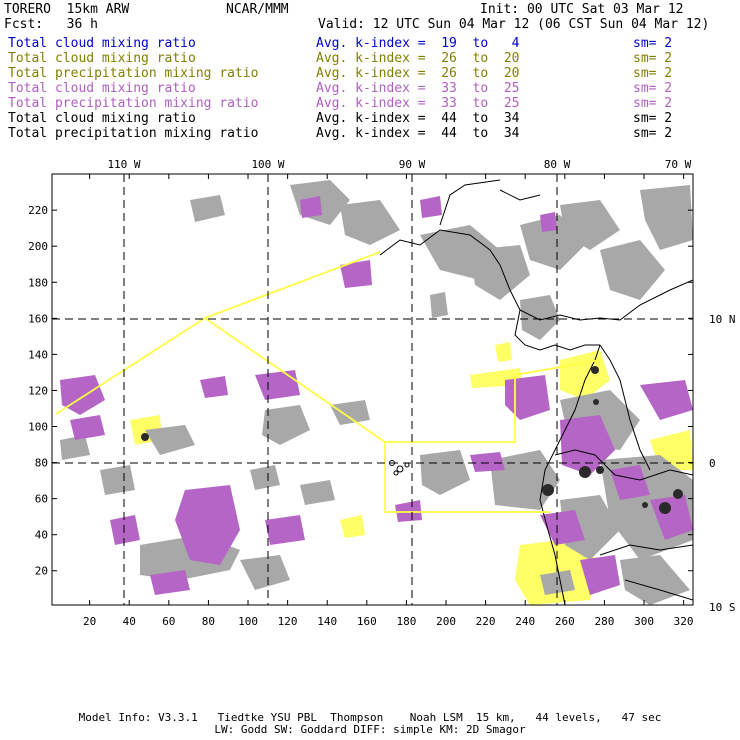 The height and width of the screenshot is (740, 740). What do you see at coordinates (248, 621) in the screenshot?
I see `x-tick-label: 100` at bounding box center [248, 621].